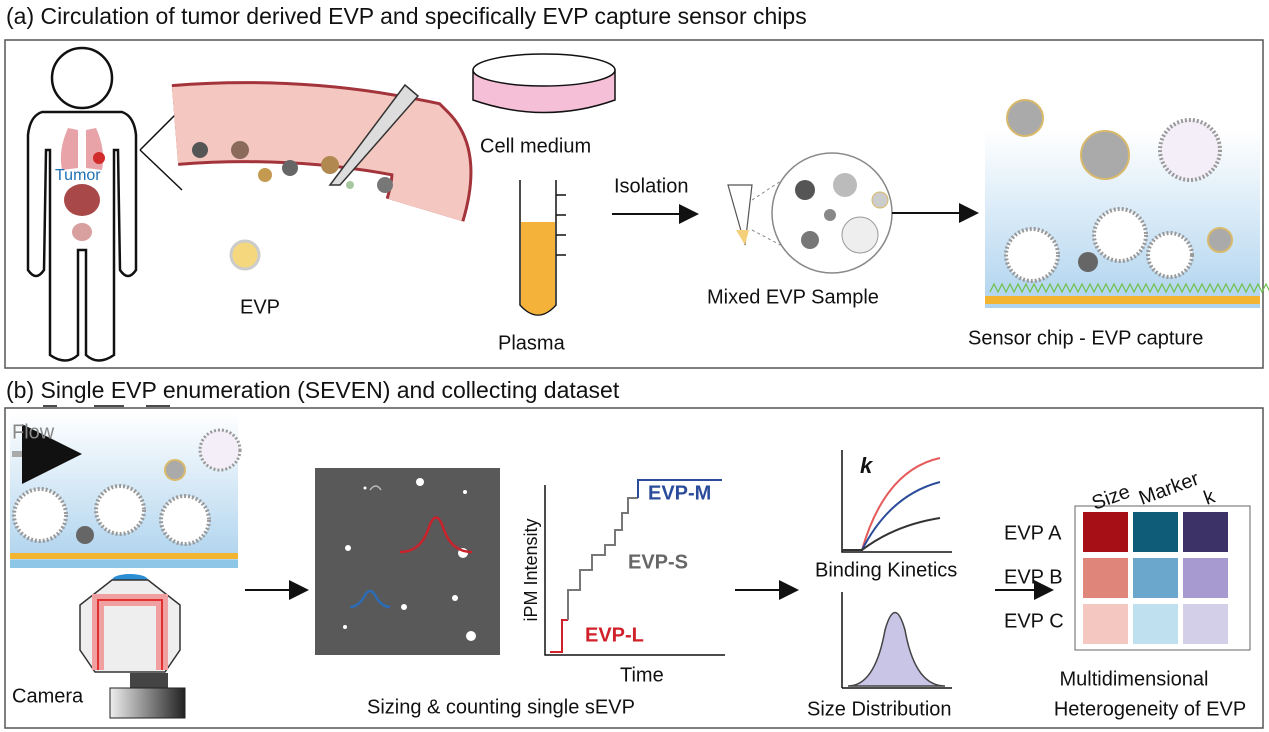 The width and height of the screenshot is (1269, 732). What do you see at coordinates (127, 487) in the screenshot?
I see `flow-particles` at bounding box center [127, 487].